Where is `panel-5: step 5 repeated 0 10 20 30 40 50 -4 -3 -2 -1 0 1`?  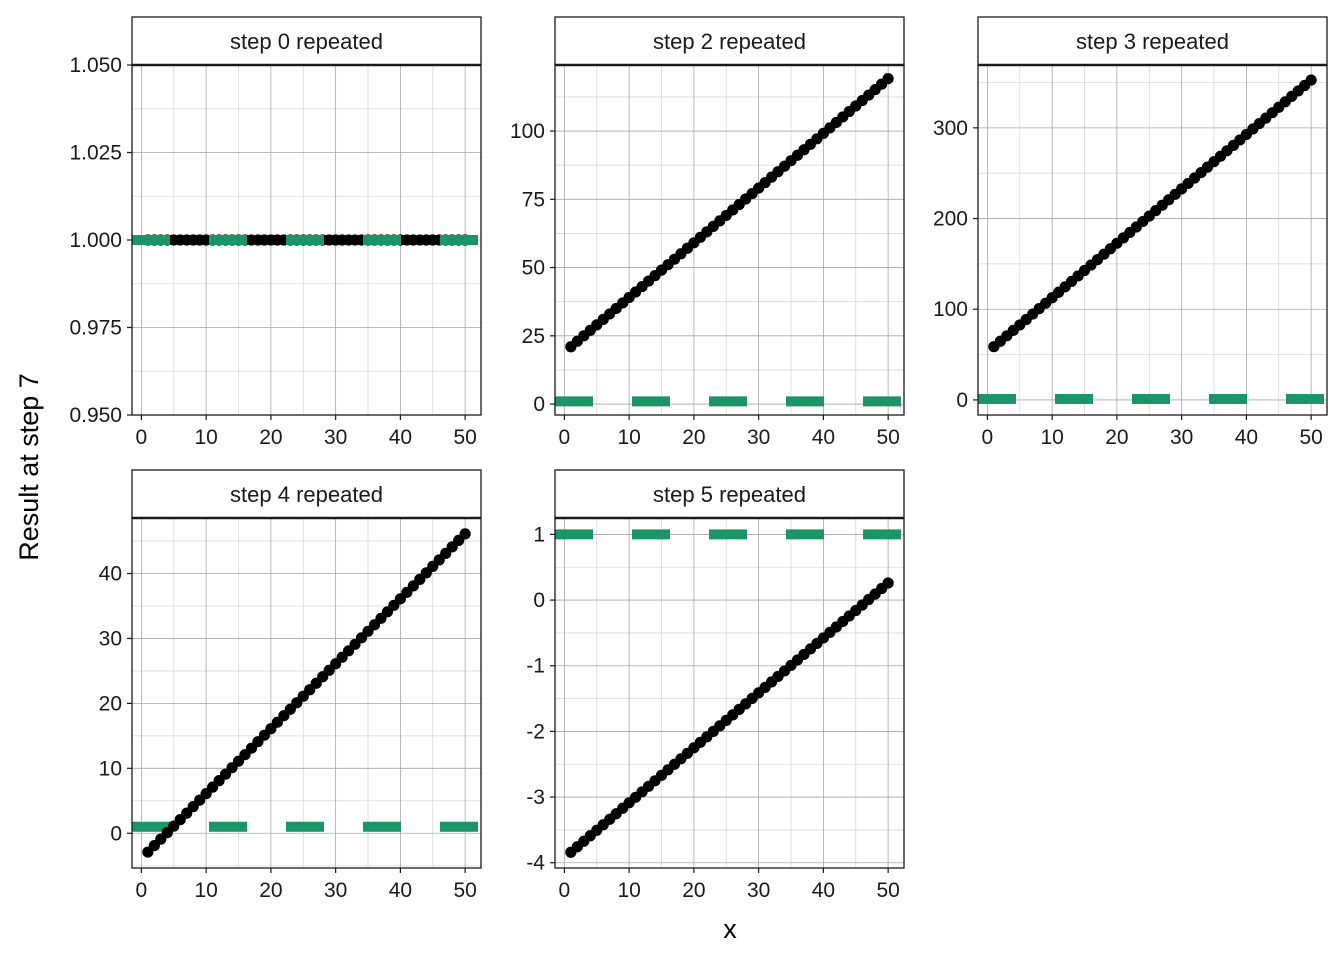
panel-5: step 5 repeated 0 10 20 30 40 50 -4 -3 -2 -1 0 1 is located at coordinates (715, 685).